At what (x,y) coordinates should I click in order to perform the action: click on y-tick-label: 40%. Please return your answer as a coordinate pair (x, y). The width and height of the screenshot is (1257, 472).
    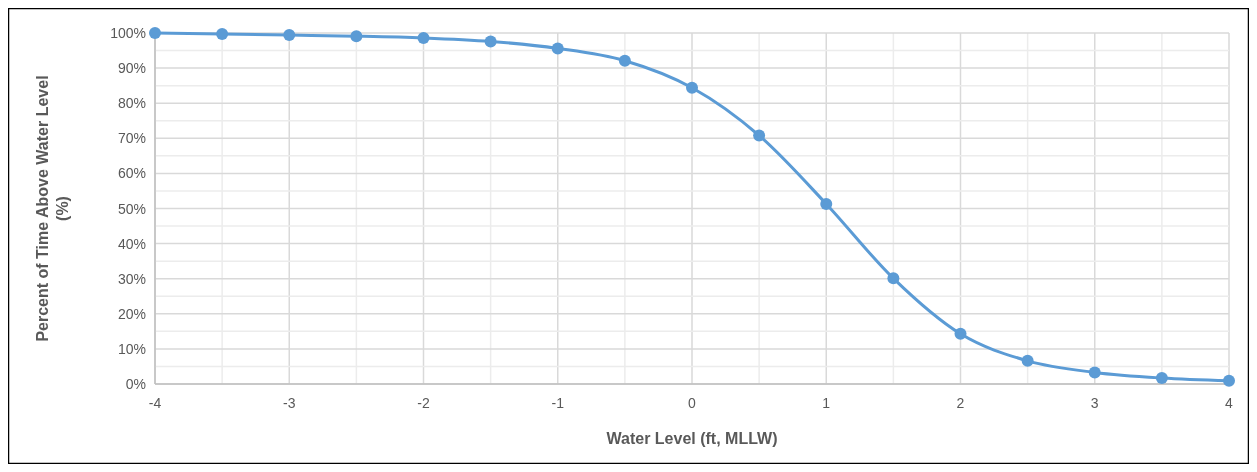
    Looking at the image, I should click on (131, 243).